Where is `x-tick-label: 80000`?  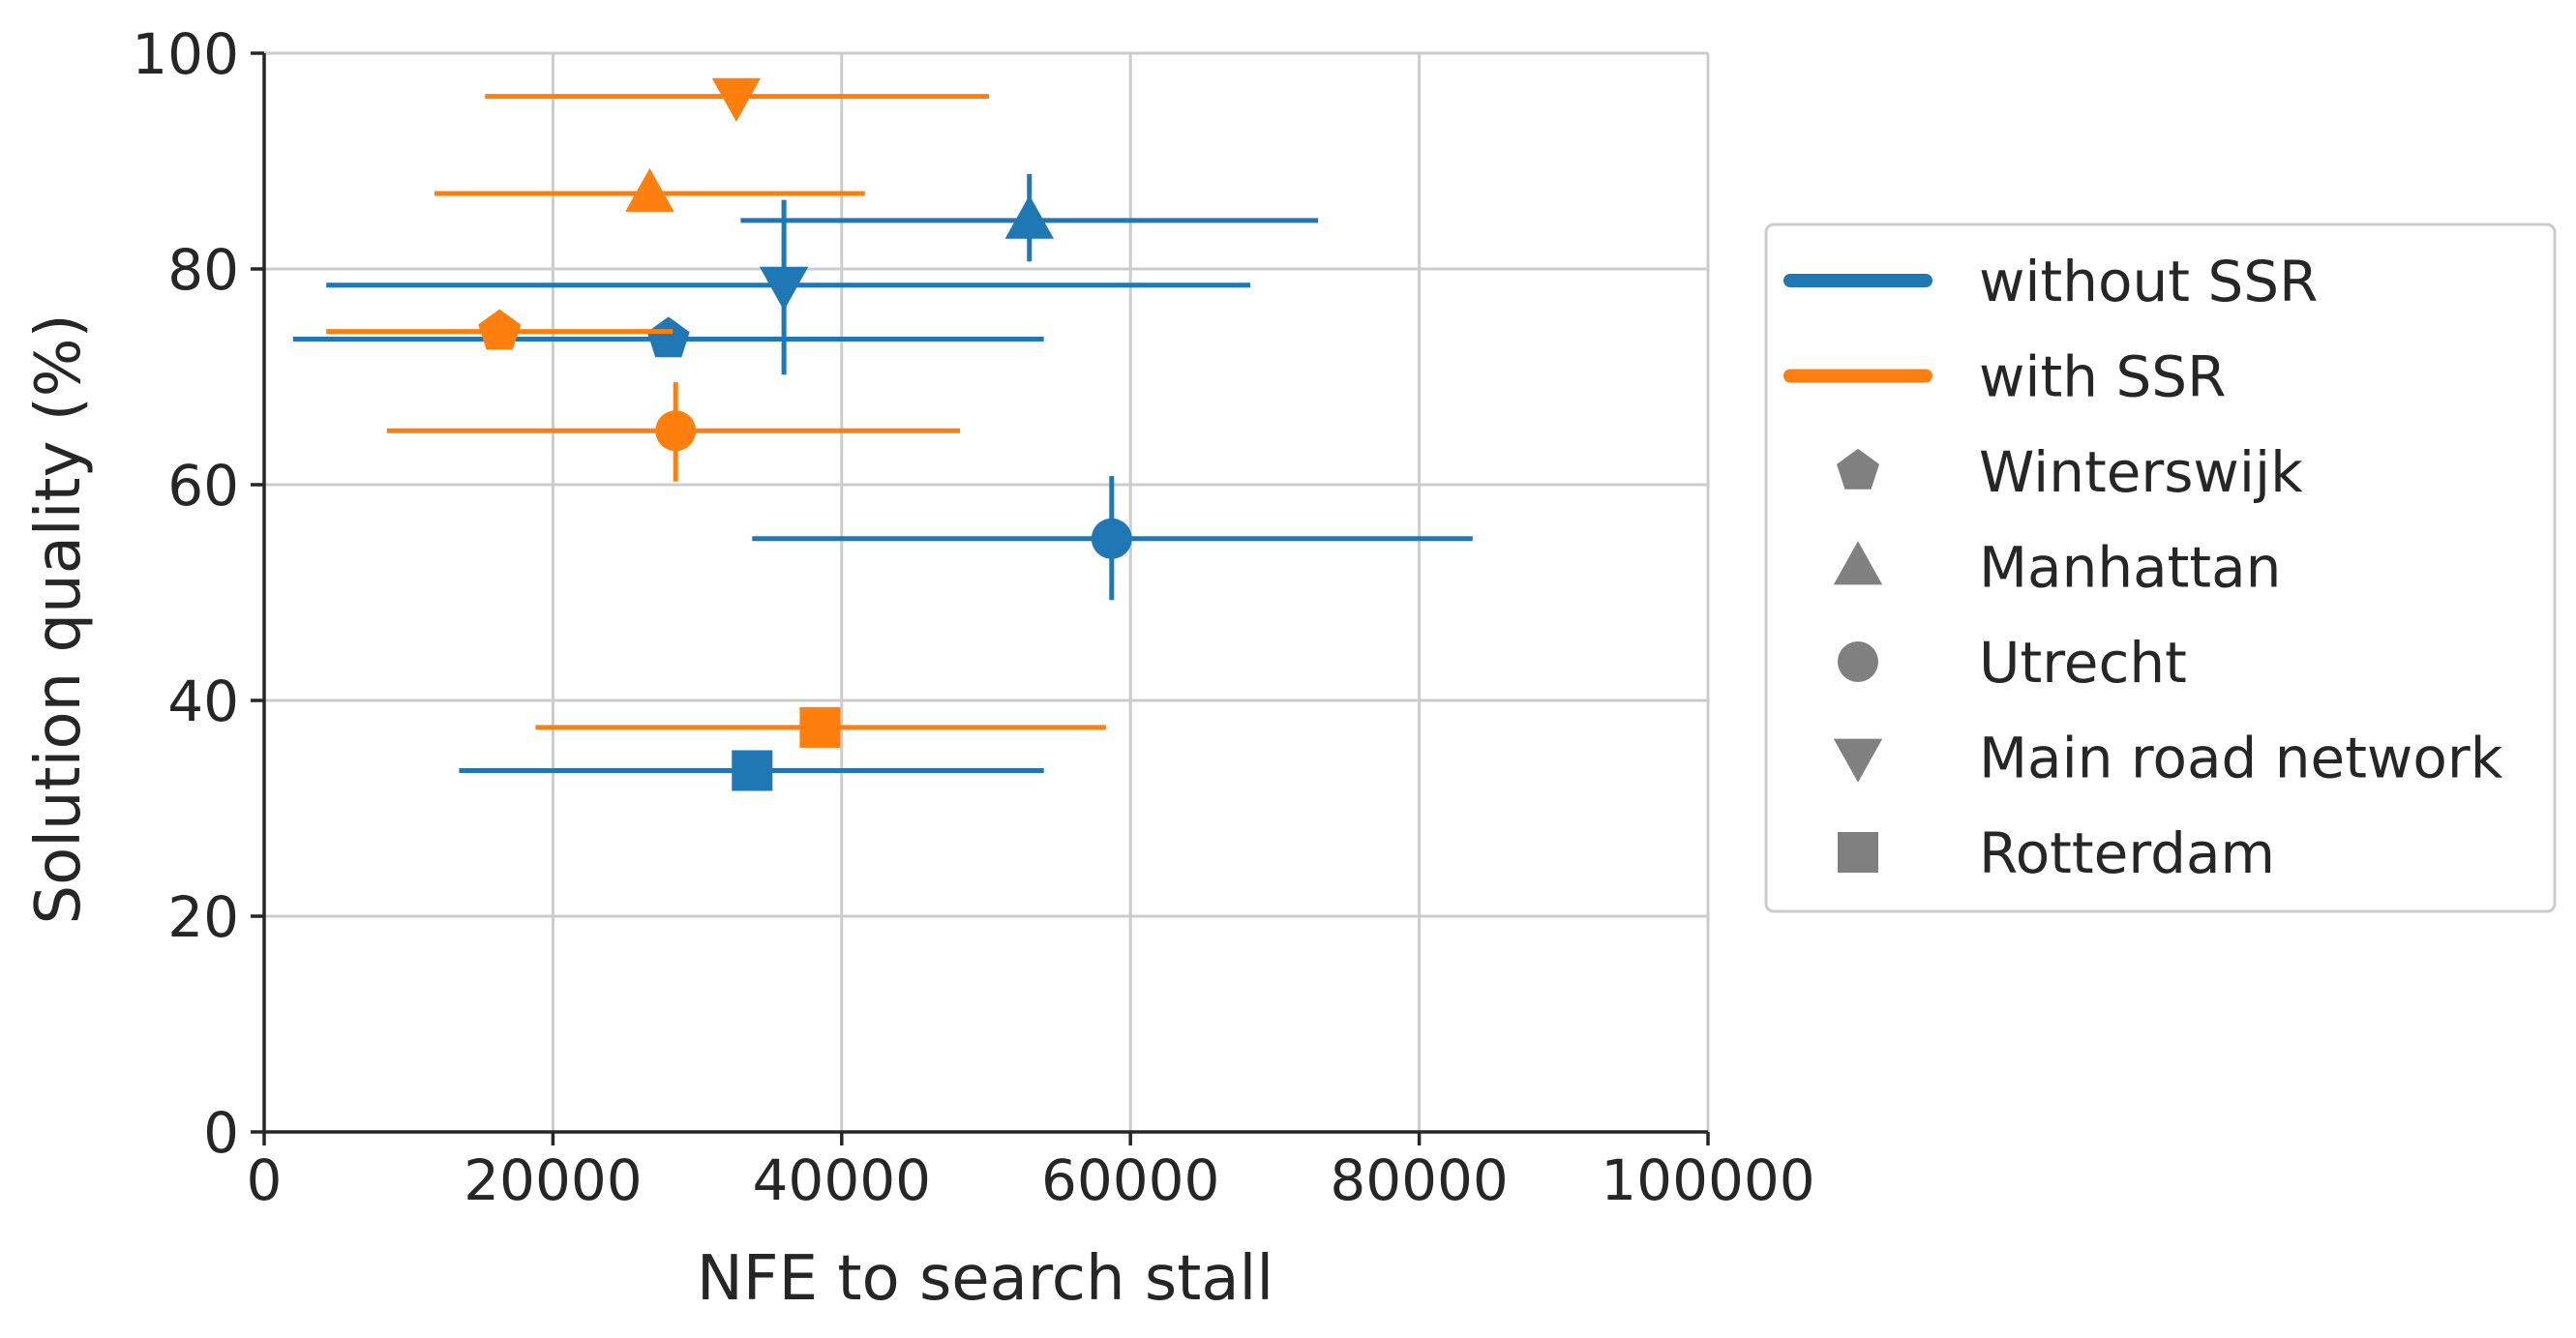
x-tick-label: 80000 is located at coordinates (1419, 1180).